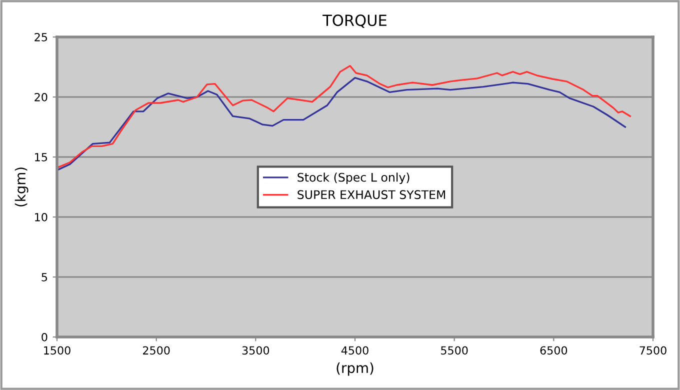  What do you see at coordinates (354, 350) in the screenshot?
I see `x-tick-label: 4500` at bounding box center [354, 350].